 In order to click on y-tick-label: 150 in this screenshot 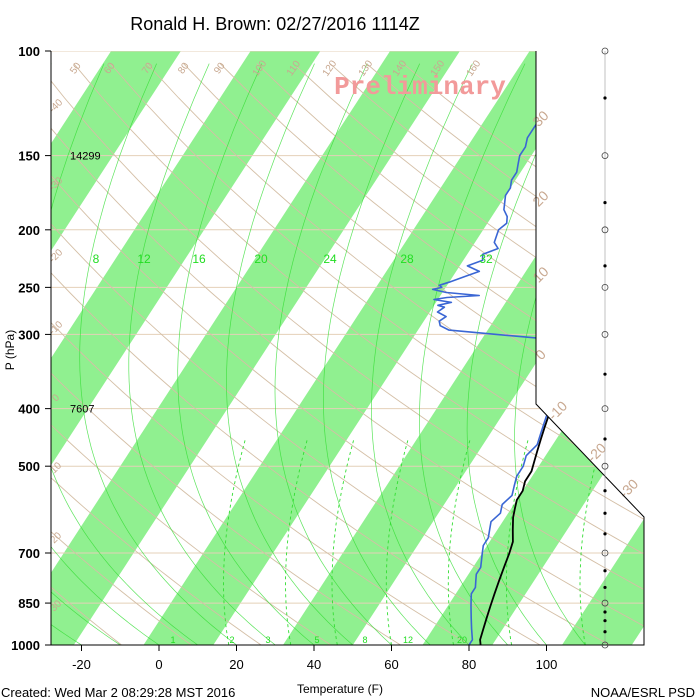, I will do `click(29, 156)`.